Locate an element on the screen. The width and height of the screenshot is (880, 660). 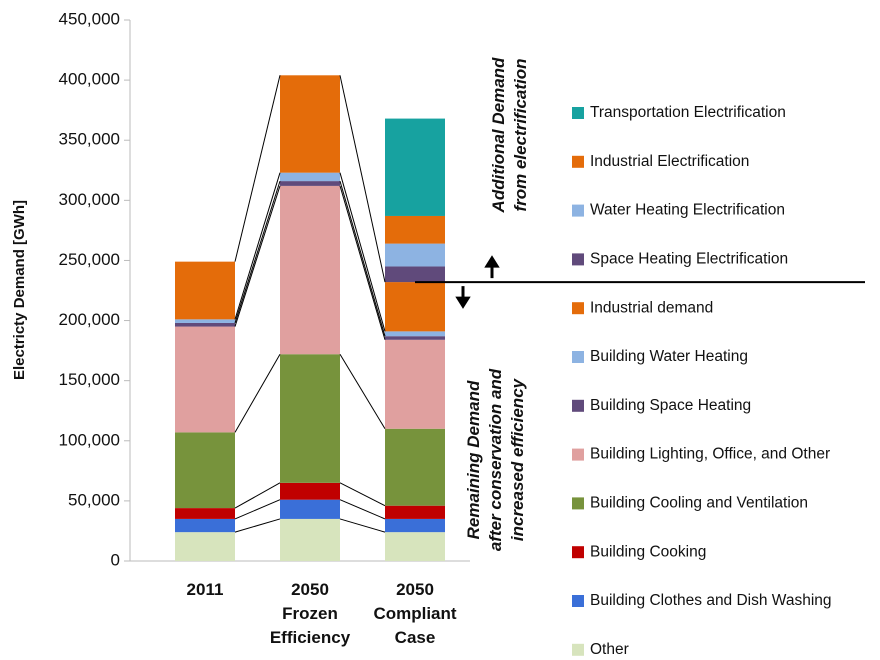
legend-label: Building Cooling and Ventilation is located at coordinates (699, 502).